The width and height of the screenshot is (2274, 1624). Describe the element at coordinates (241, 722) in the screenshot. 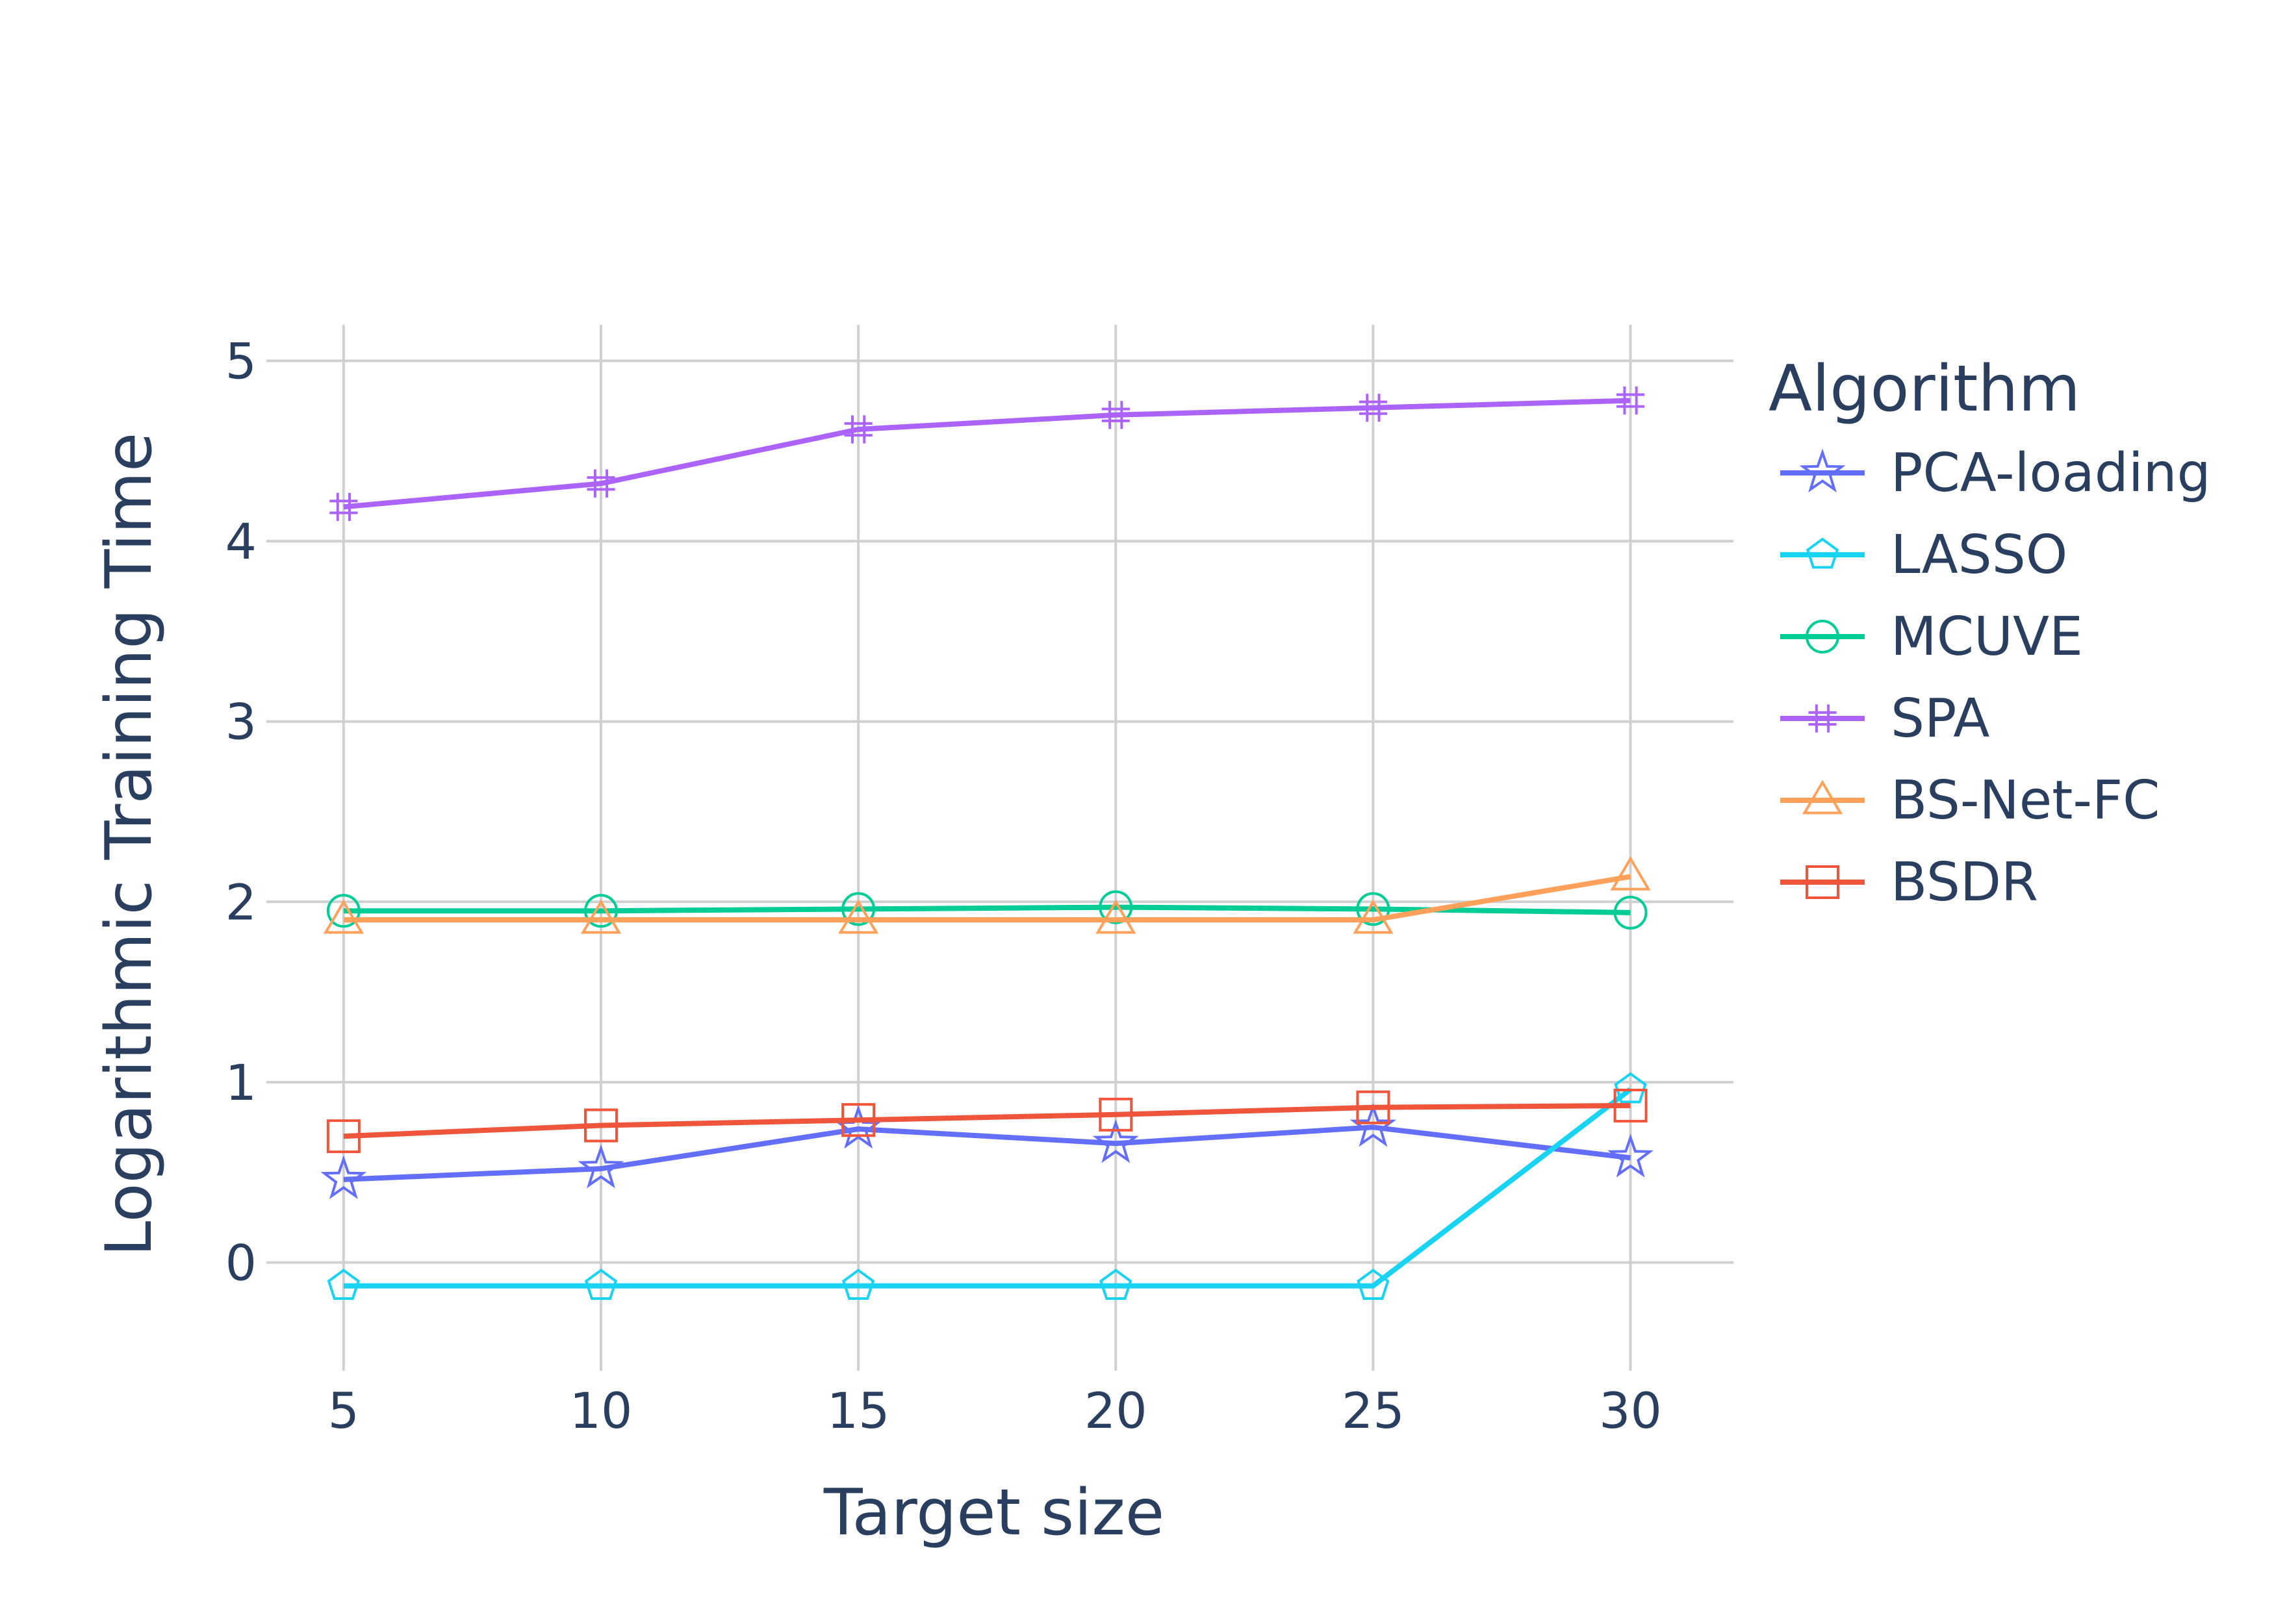

I see `y-tick-label: 3` at that location.